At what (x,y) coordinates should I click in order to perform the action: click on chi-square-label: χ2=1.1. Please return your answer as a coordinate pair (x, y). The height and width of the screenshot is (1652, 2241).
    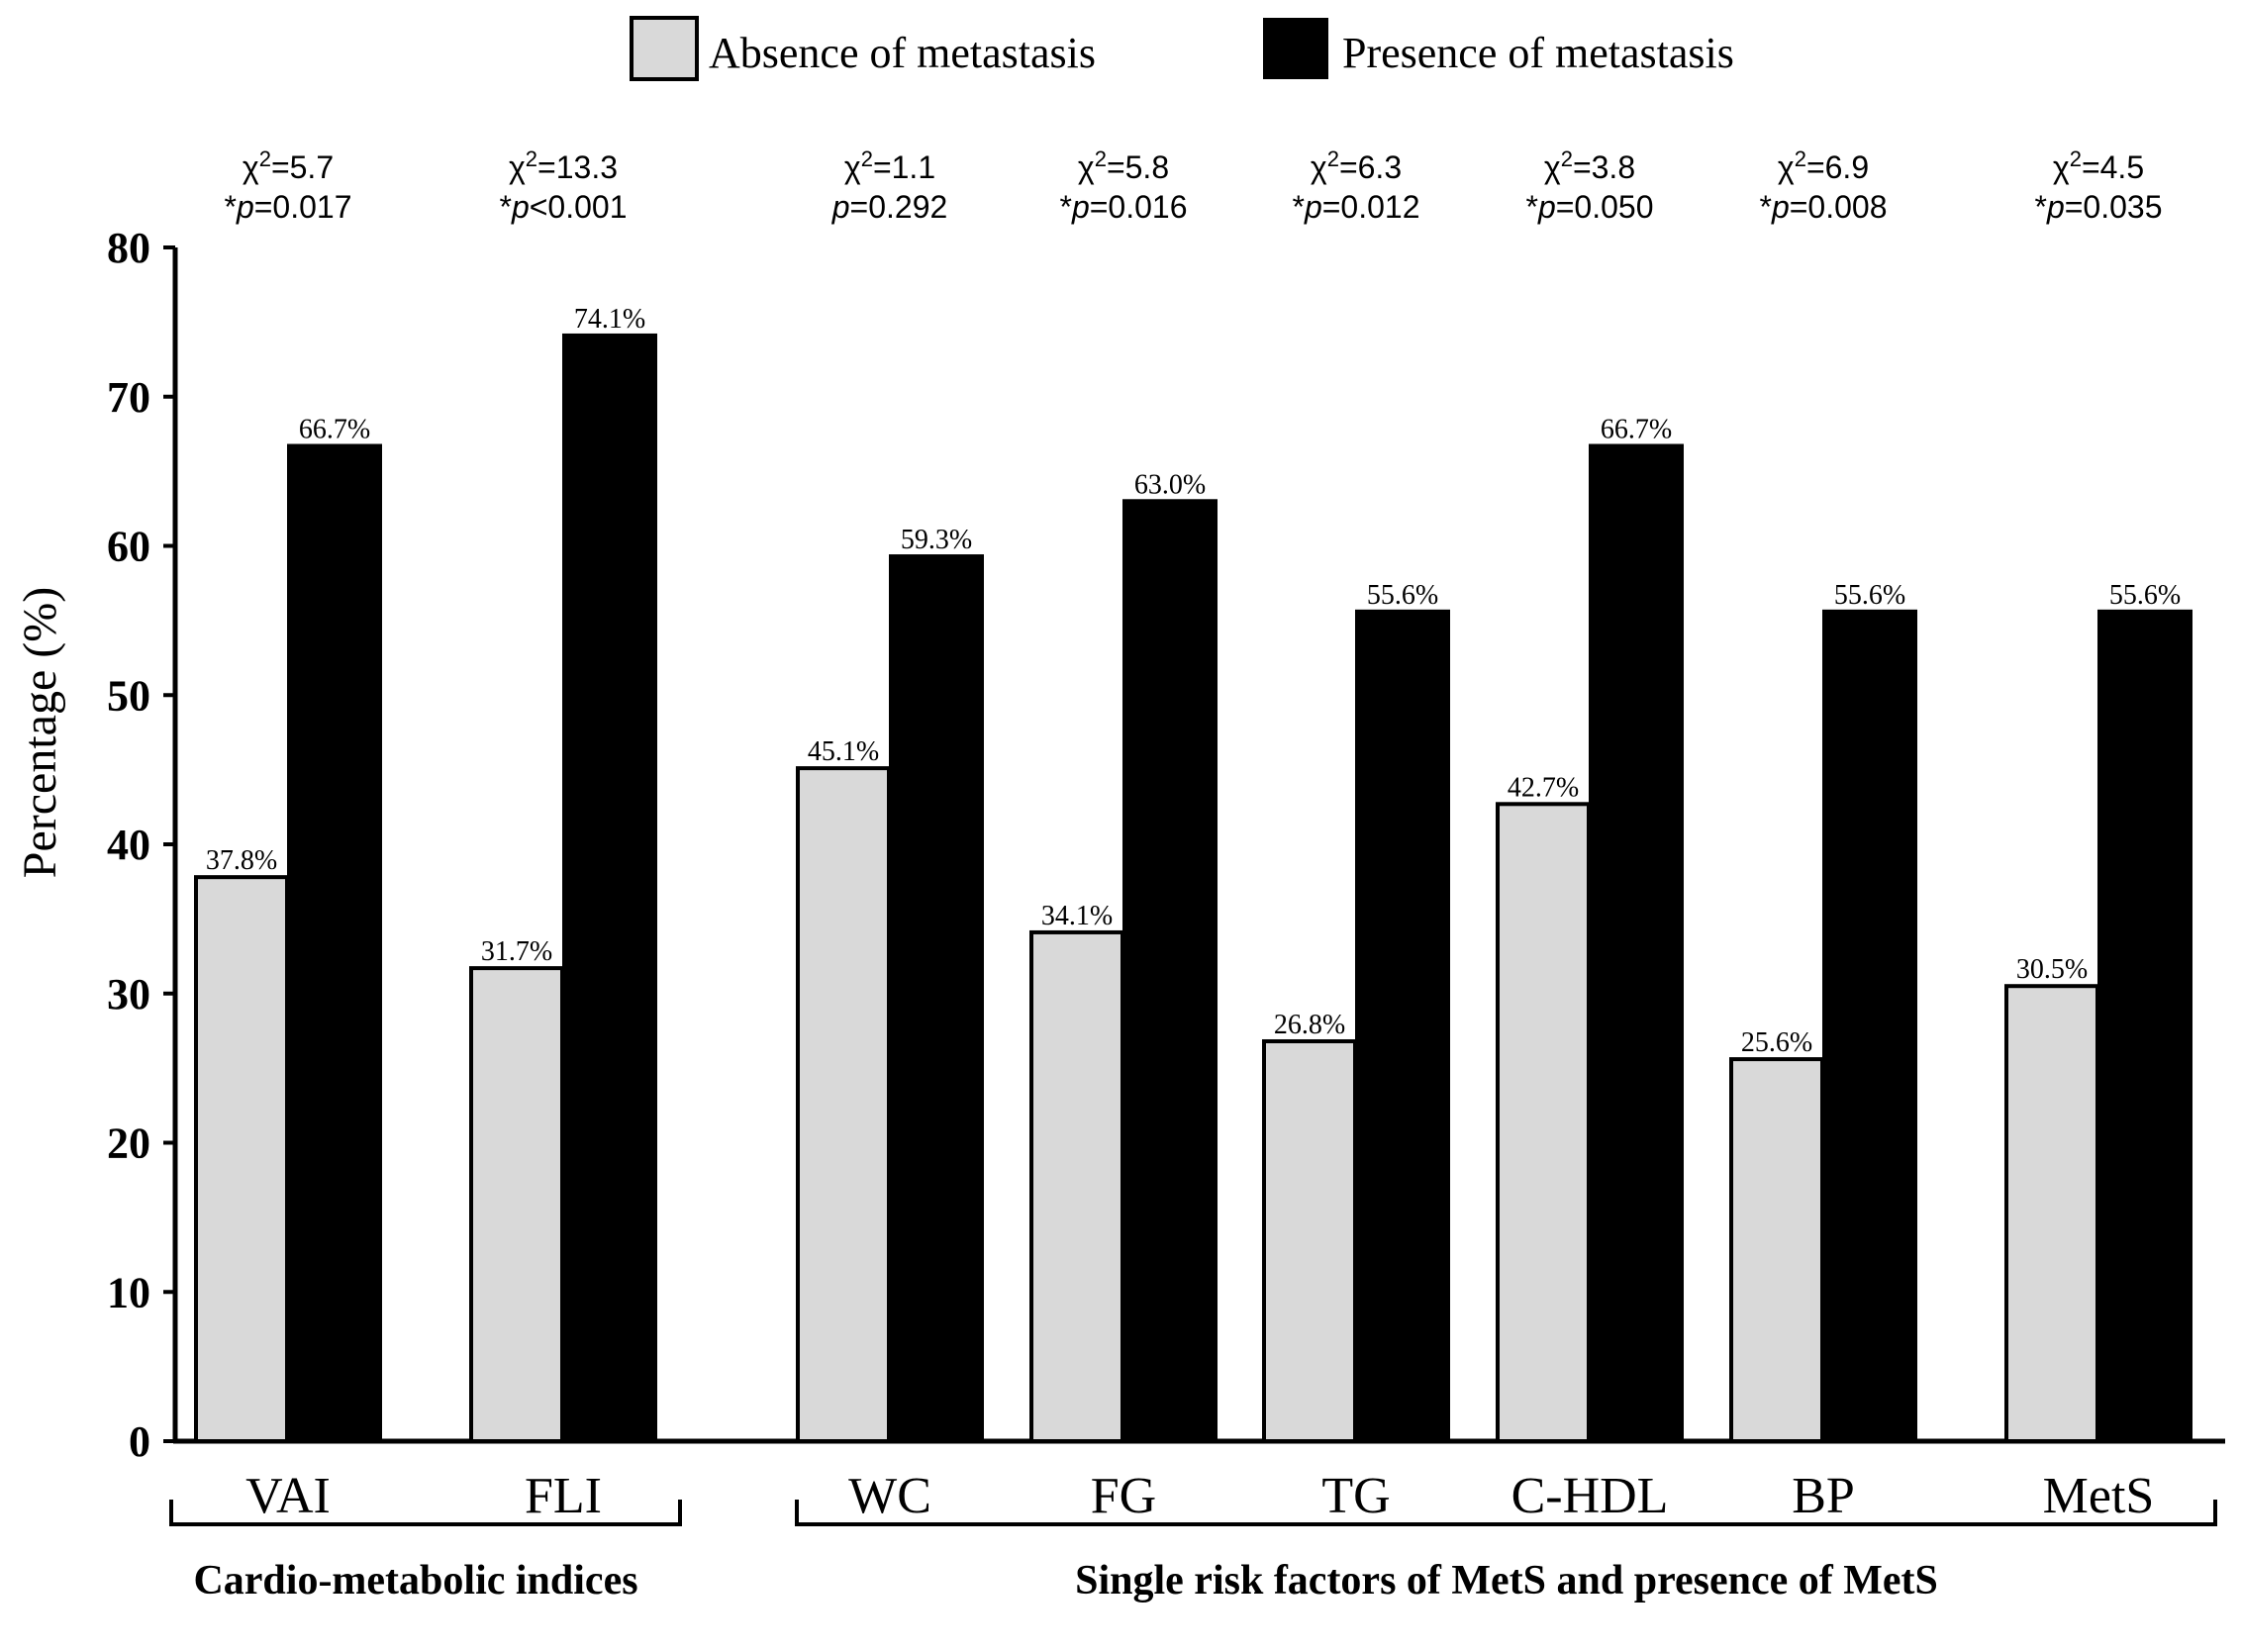
    Looking at the image, I should click on (890, 165).